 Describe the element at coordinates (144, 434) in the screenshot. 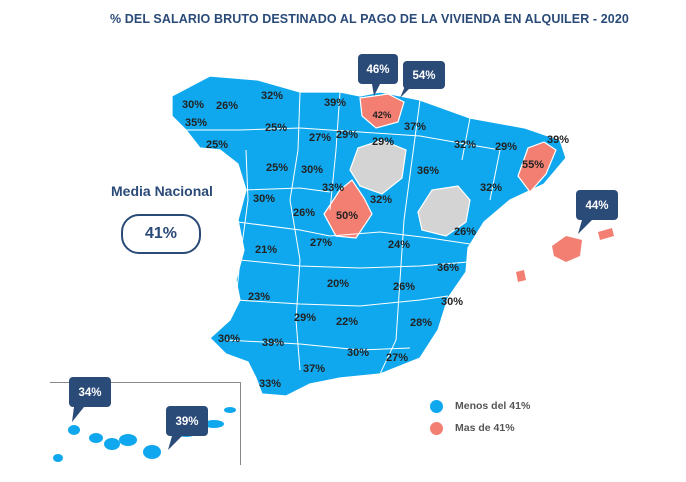

I see `canary-islands` at that location.